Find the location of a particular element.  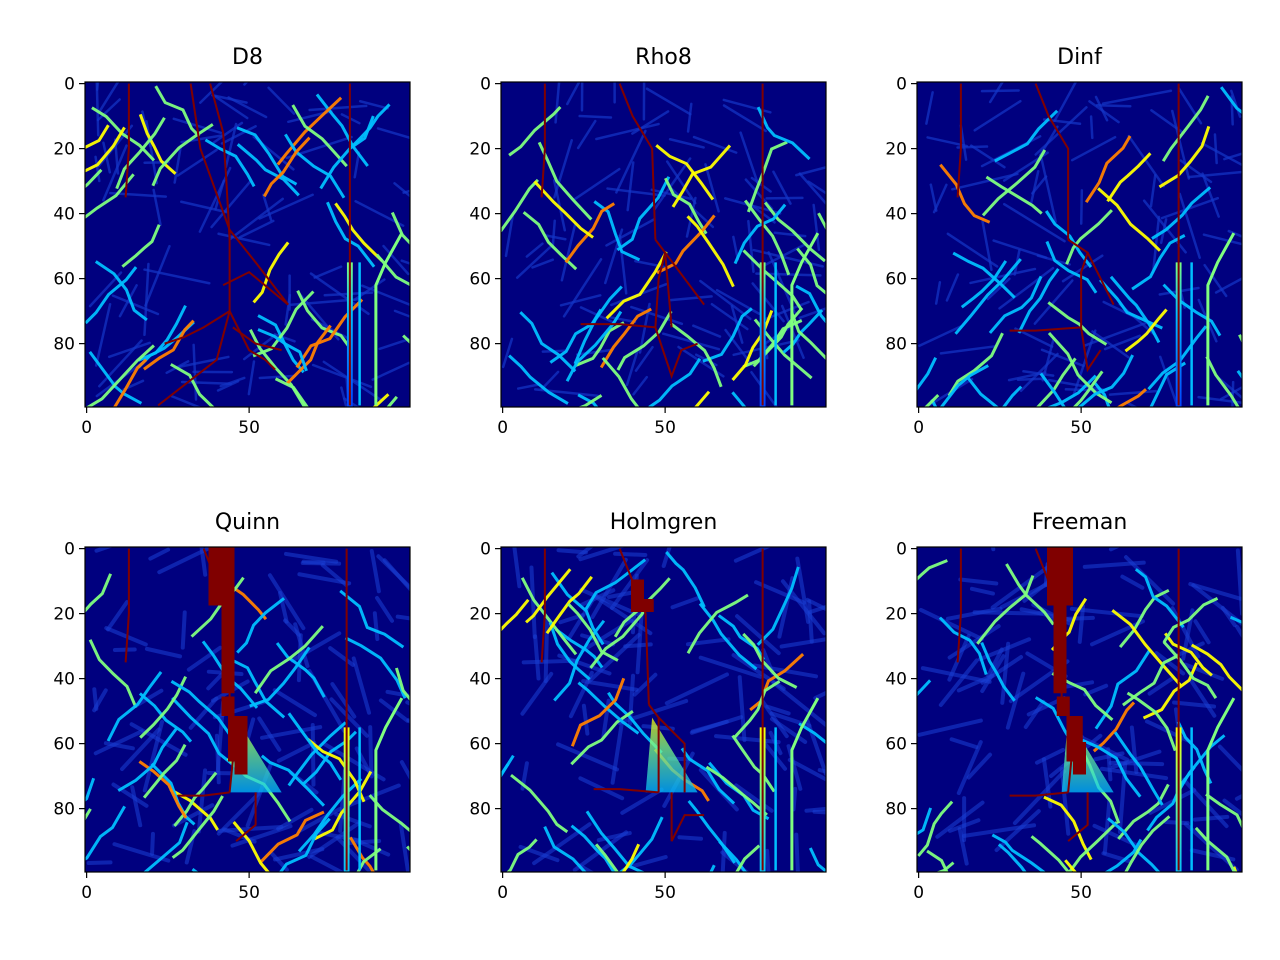

subplot-title: Holmgren is located at coordinates (664, 522).